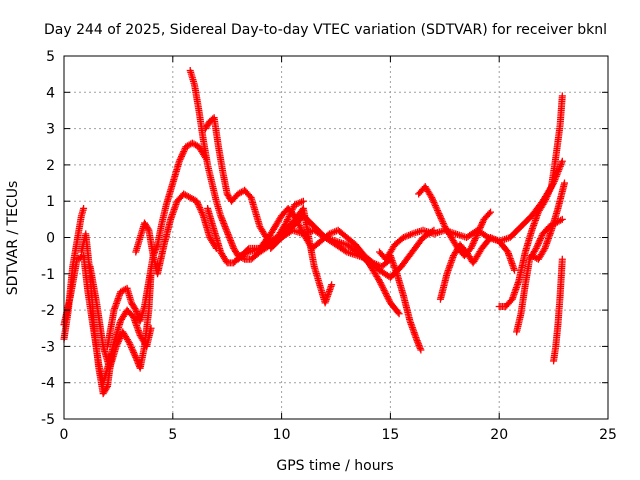  I want to click on x-axis-label: GPS time / hours, so click(334, 466).